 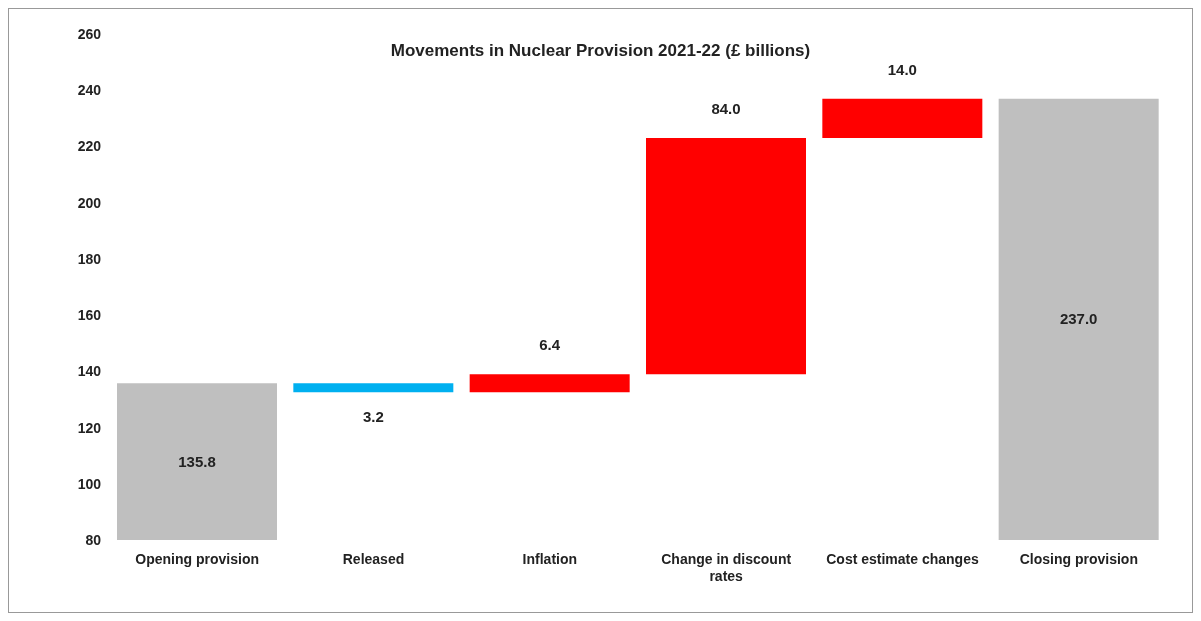 I want to click on x-tick-label: Change in discount rates, so click(x=726, y=567).